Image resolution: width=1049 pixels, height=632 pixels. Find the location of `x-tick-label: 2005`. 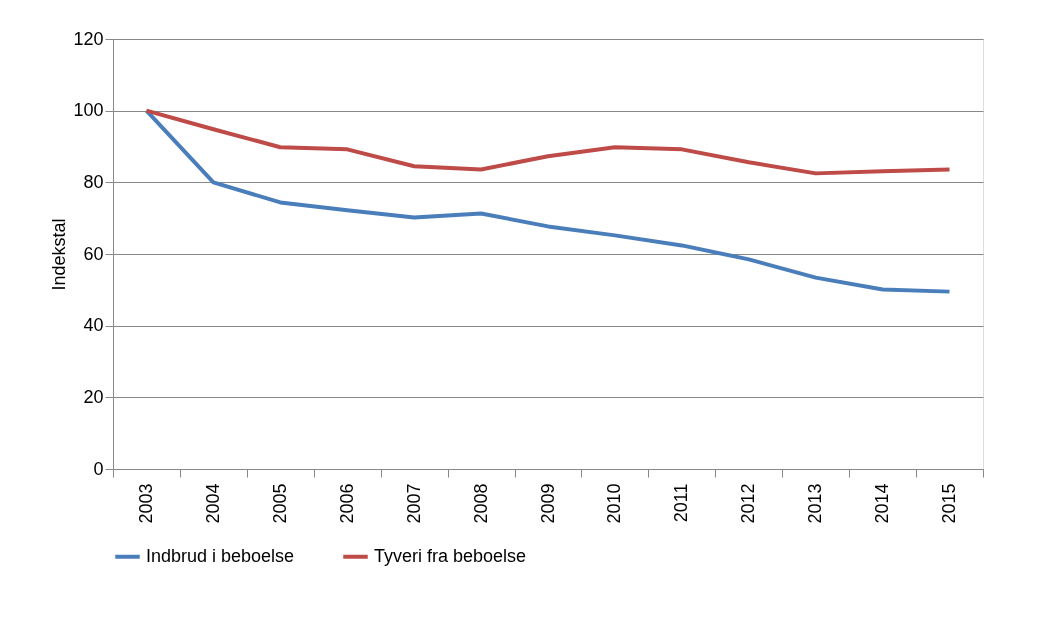

x-tick-label: 2005 is located at coordinates (279, 503).